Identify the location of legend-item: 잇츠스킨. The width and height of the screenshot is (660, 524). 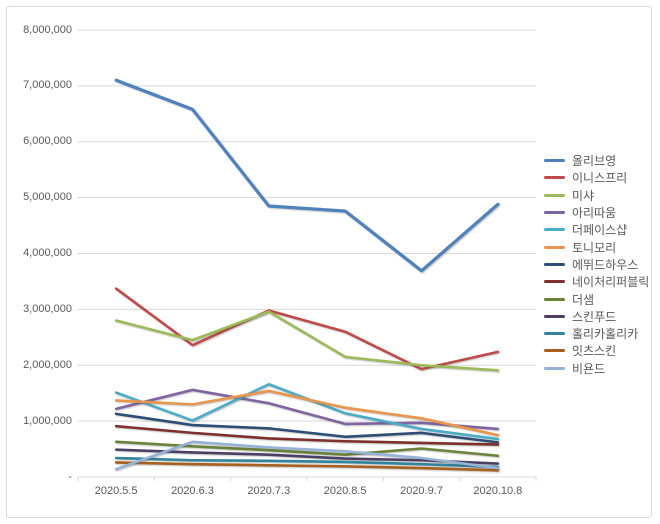
(596, 350).